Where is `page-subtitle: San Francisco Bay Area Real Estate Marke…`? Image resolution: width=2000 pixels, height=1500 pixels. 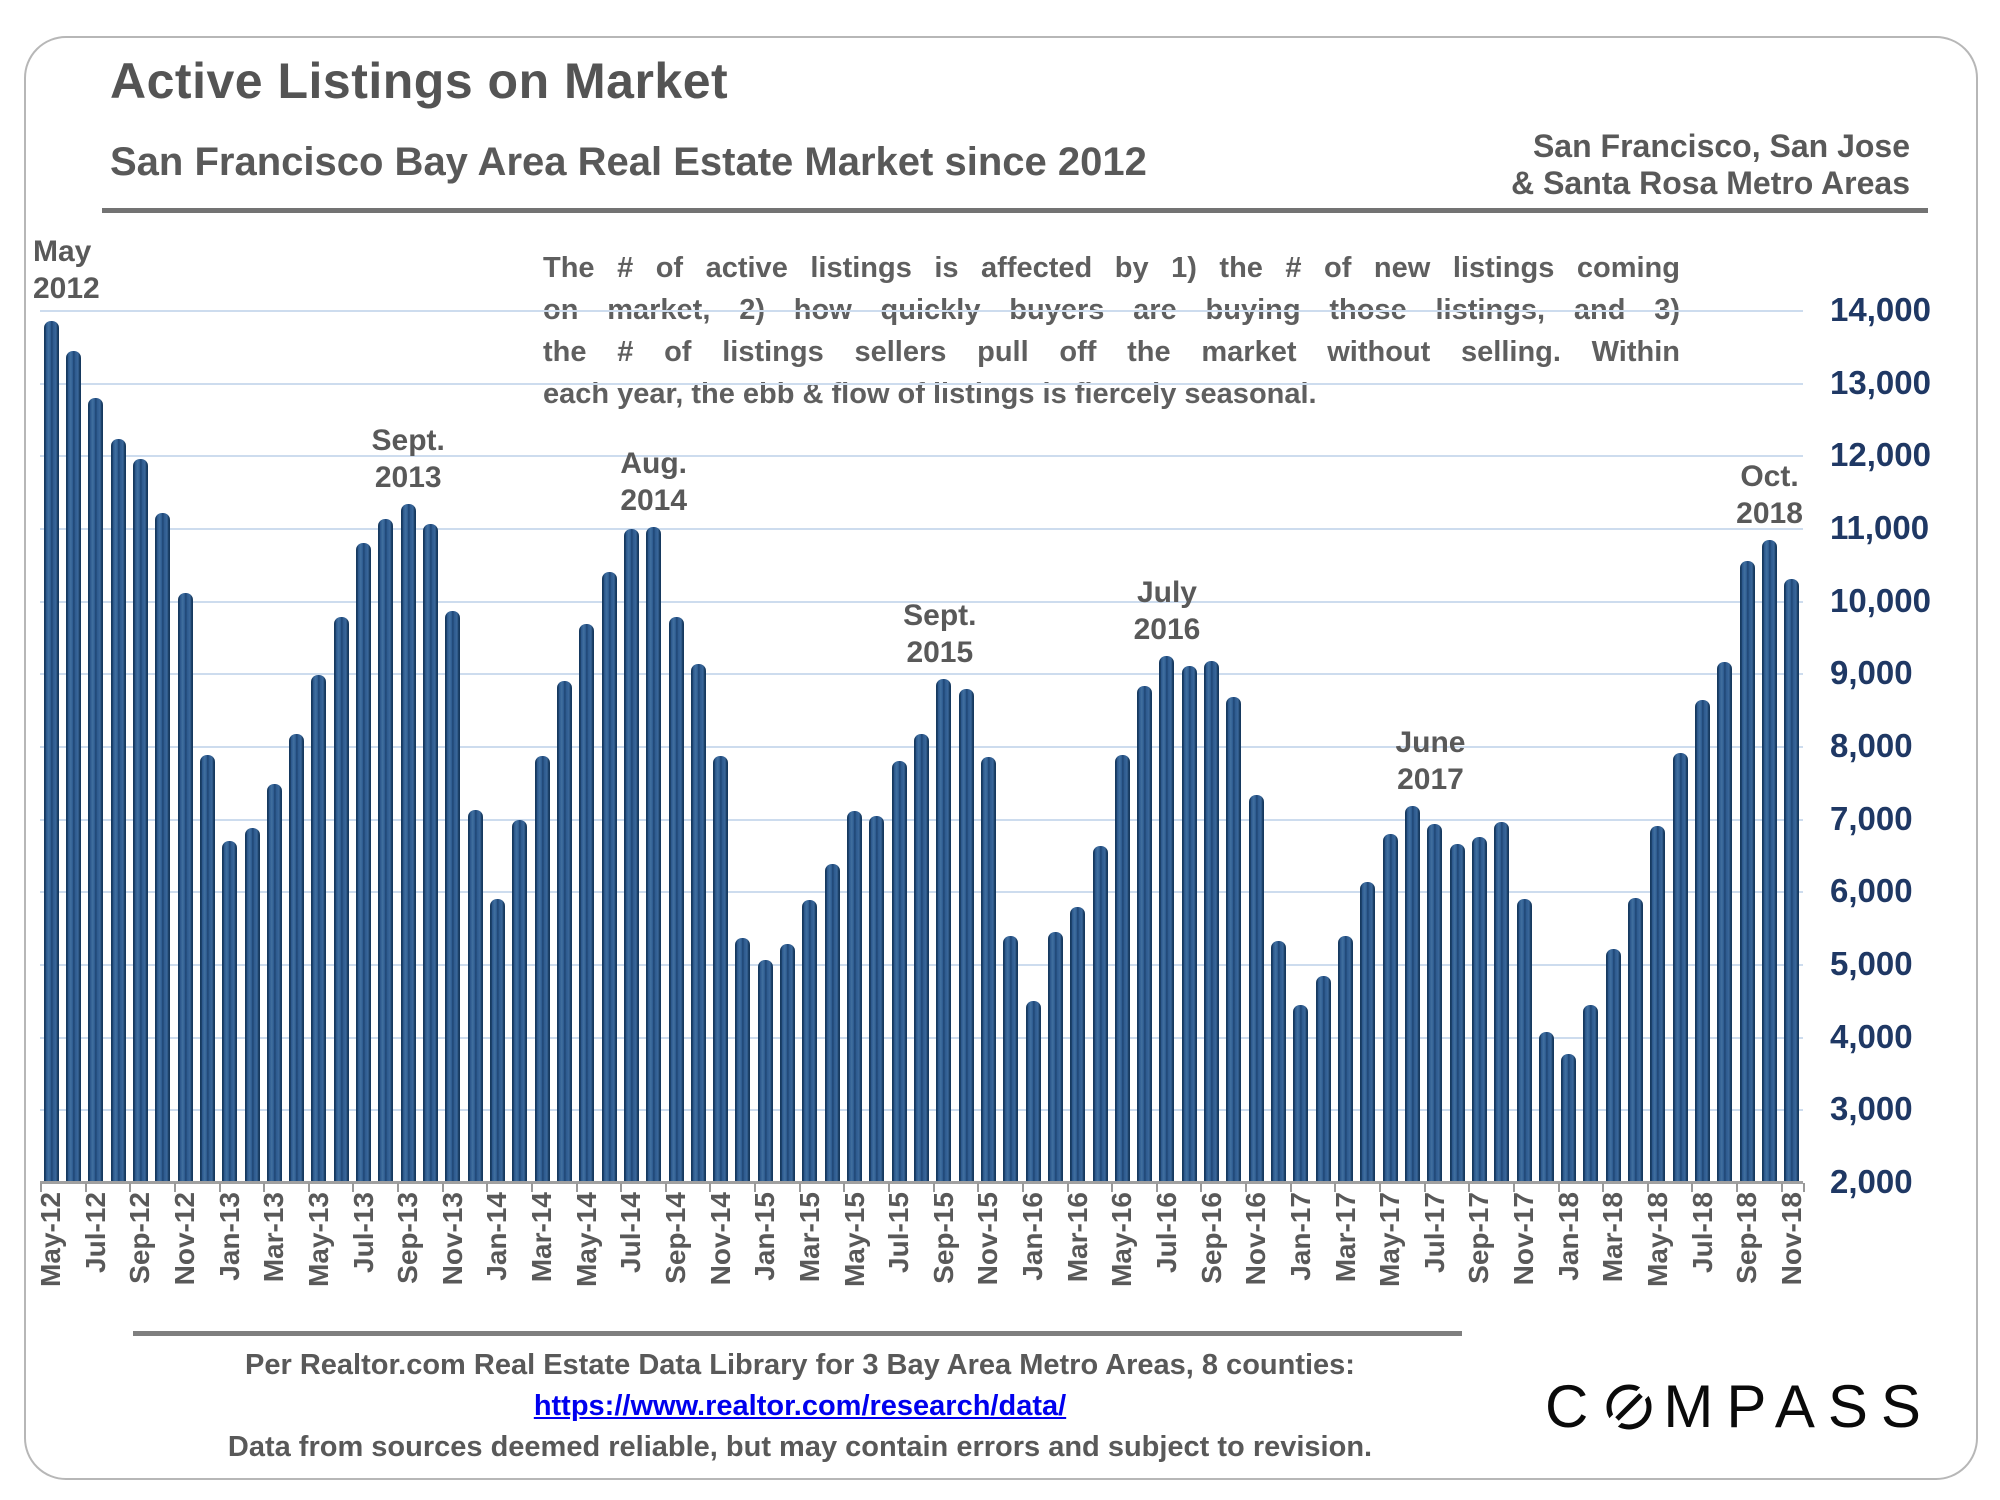
page-subtitle: San Francisco Bay Area Real Estate Marke… is located at coordinates (628, 162).